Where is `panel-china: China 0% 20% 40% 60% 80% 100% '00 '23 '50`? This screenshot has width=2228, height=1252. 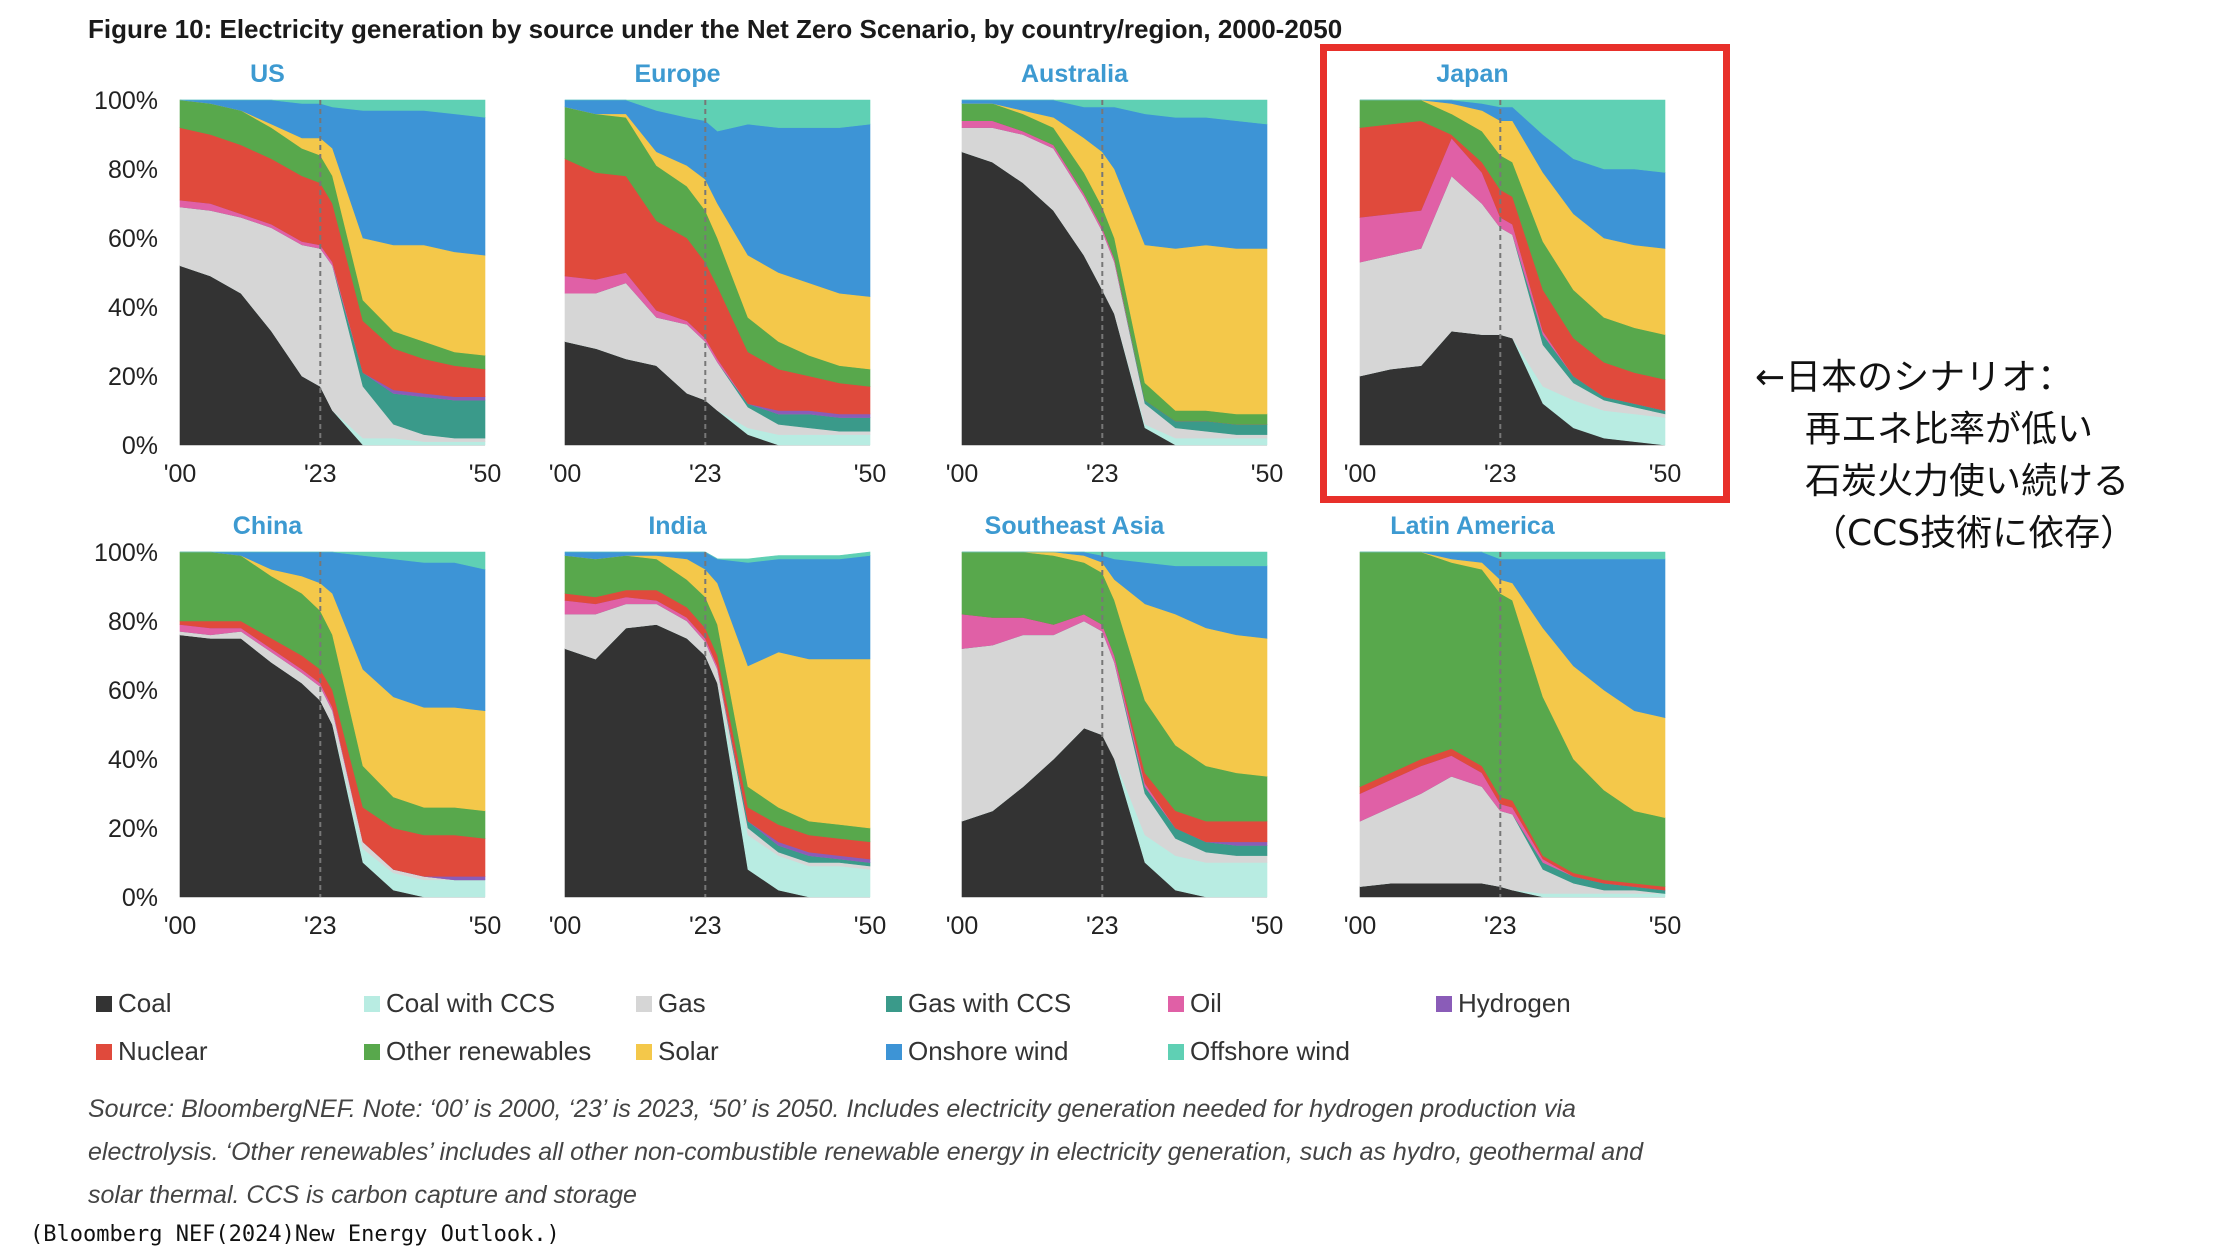
panel-china: China 0% 20% 40% 60% 80% 100% '00 '23 '50 is located at coordinates (297, 726).